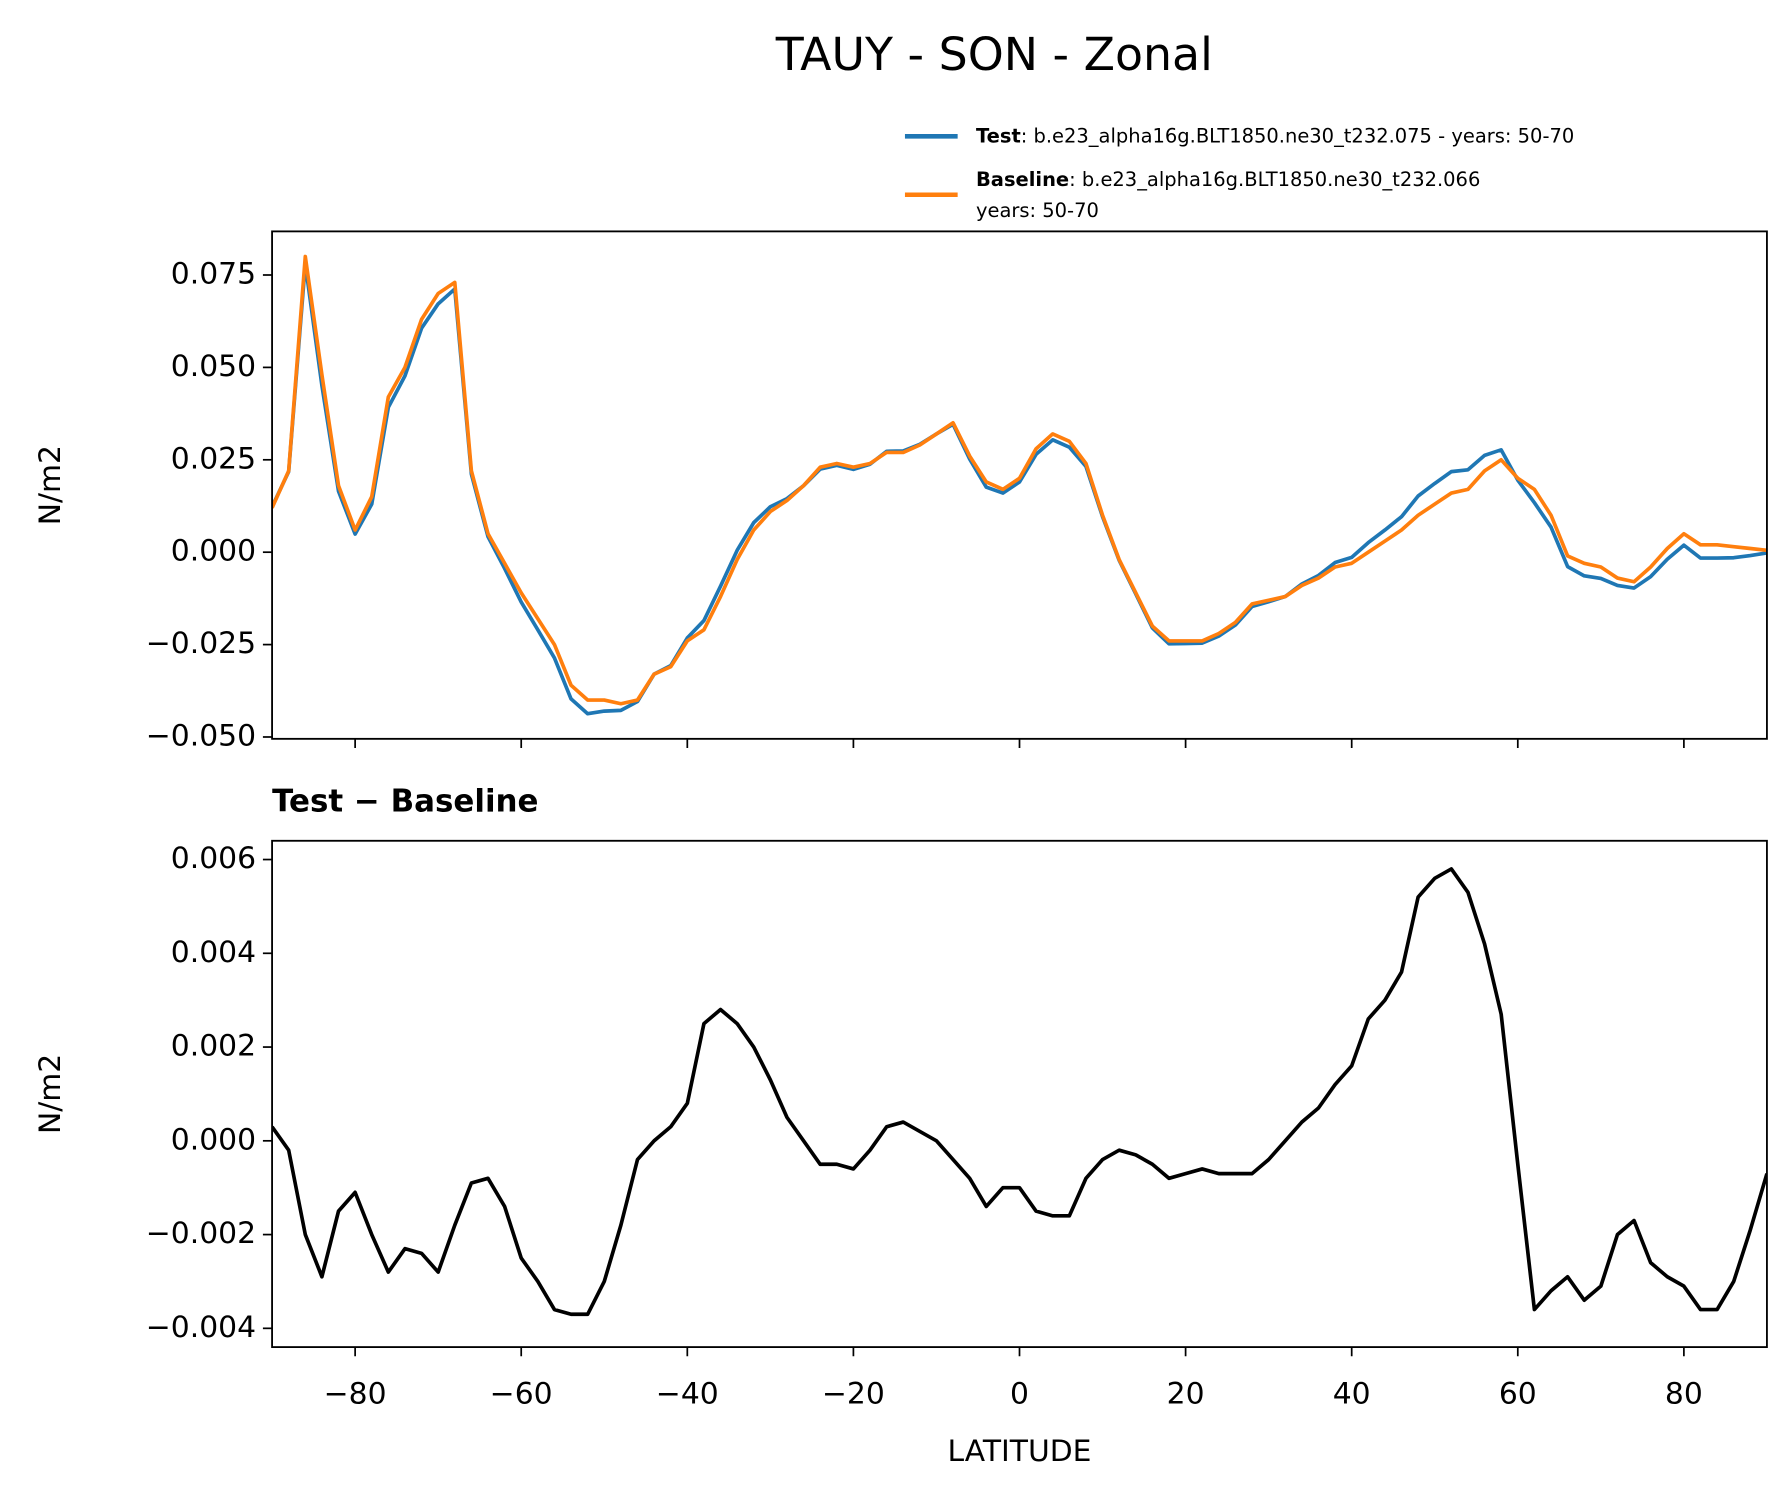 This screenshot has height=1496, width=1787. Describe the element at coordinates (994, 54) in the screenshot. I see `chart-title: TAUY - SON - Zonal` at that location.